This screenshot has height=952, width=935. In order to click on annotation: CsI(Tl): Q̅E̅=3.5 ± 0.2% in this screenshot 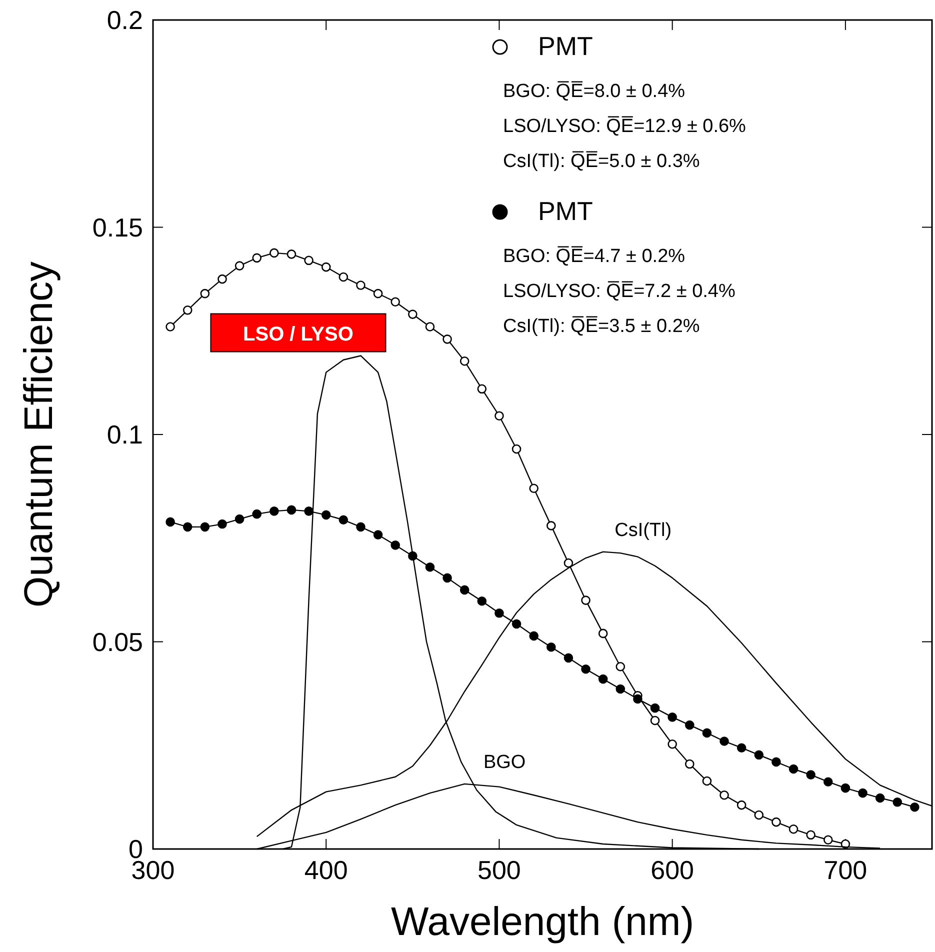, I will do `click(601, 326)`.